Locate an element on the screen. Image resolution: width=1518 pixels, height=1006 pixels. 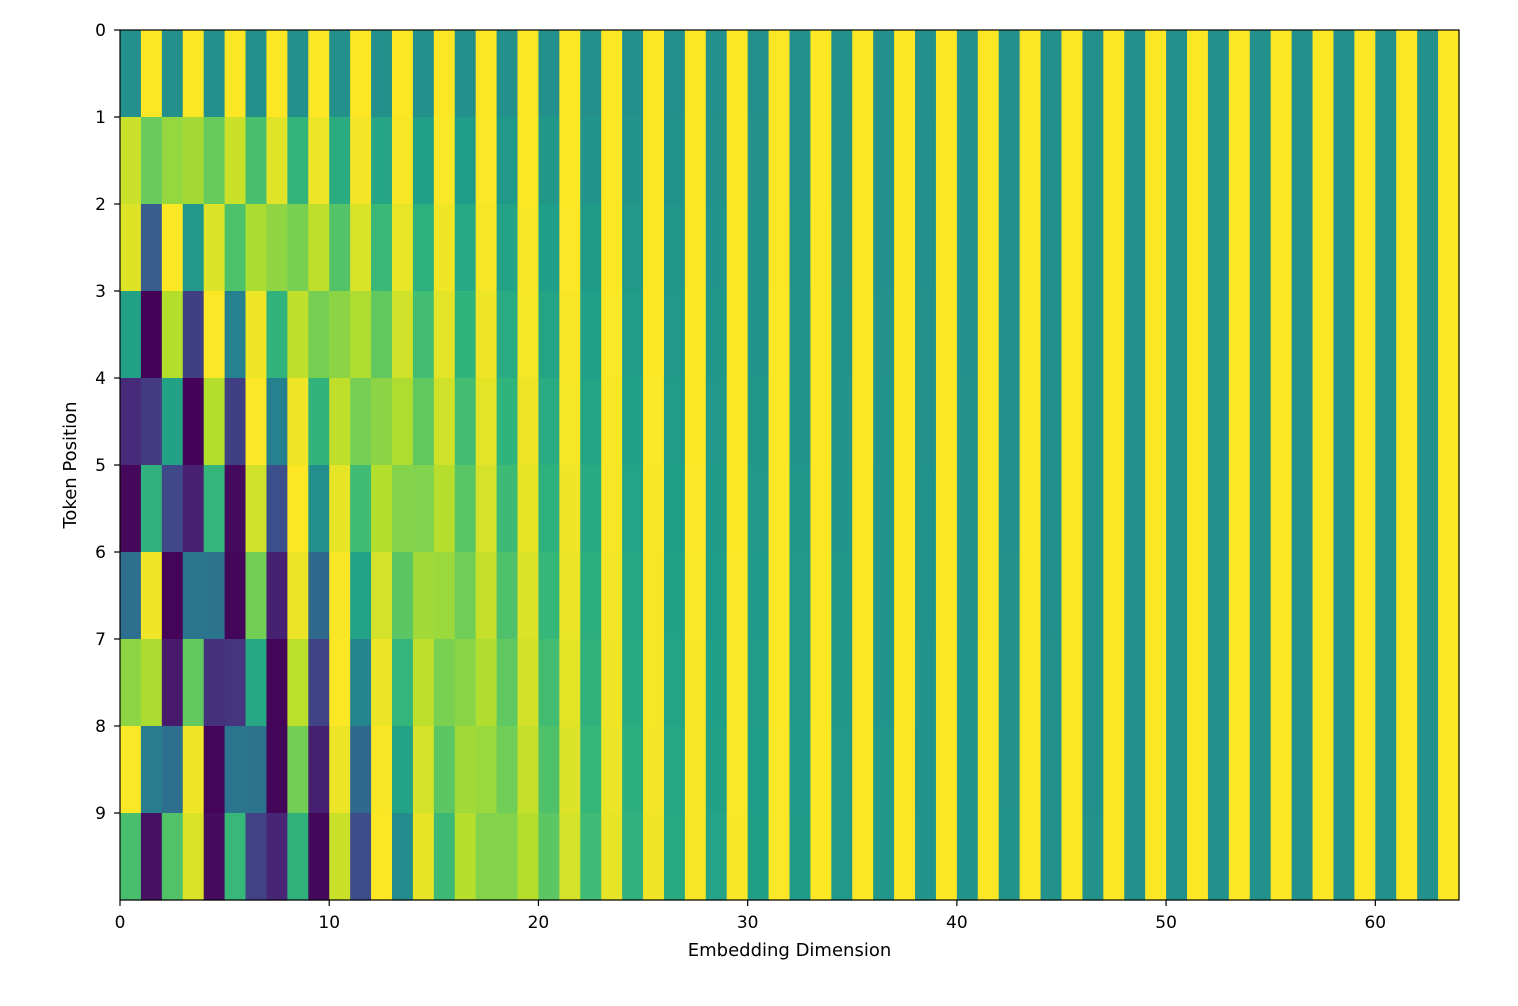
y-tick-label: 8 is located at coordinates (100, 727).